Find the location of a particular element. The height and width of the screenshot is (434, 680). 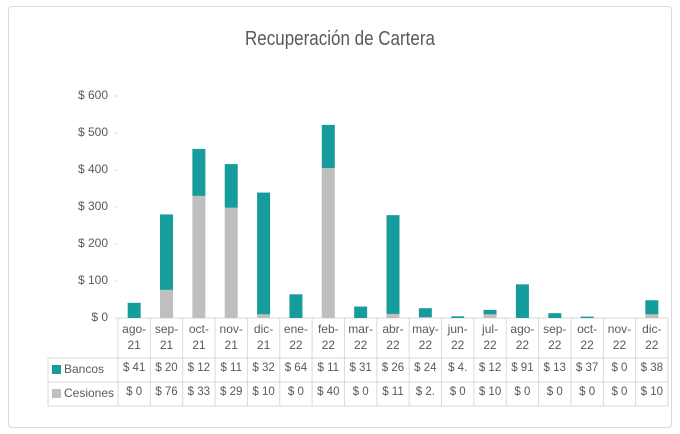

table-cell: $ 40 is located at coordinates (328, 392).